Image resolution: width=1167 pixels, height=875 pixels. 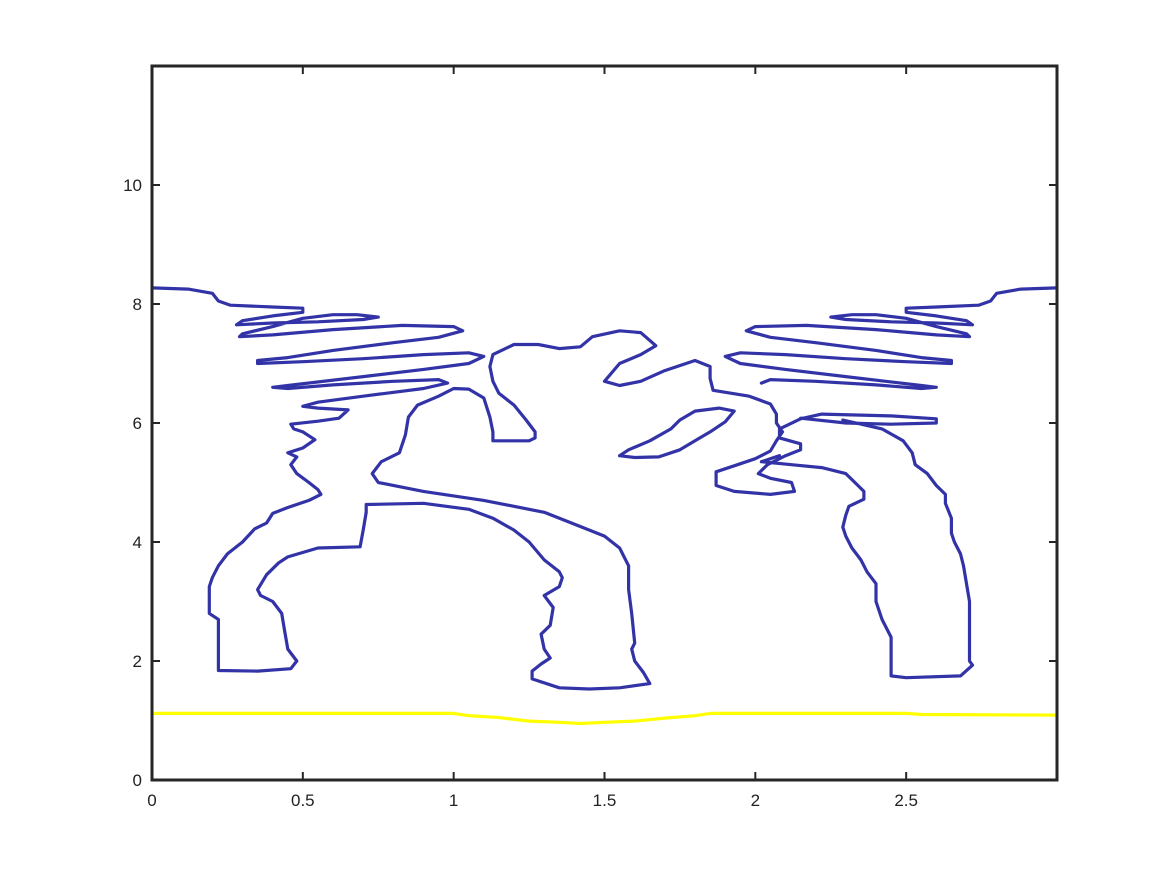 I want to click on x-tick-label-3: 1.5, so click(x=605, y=800).